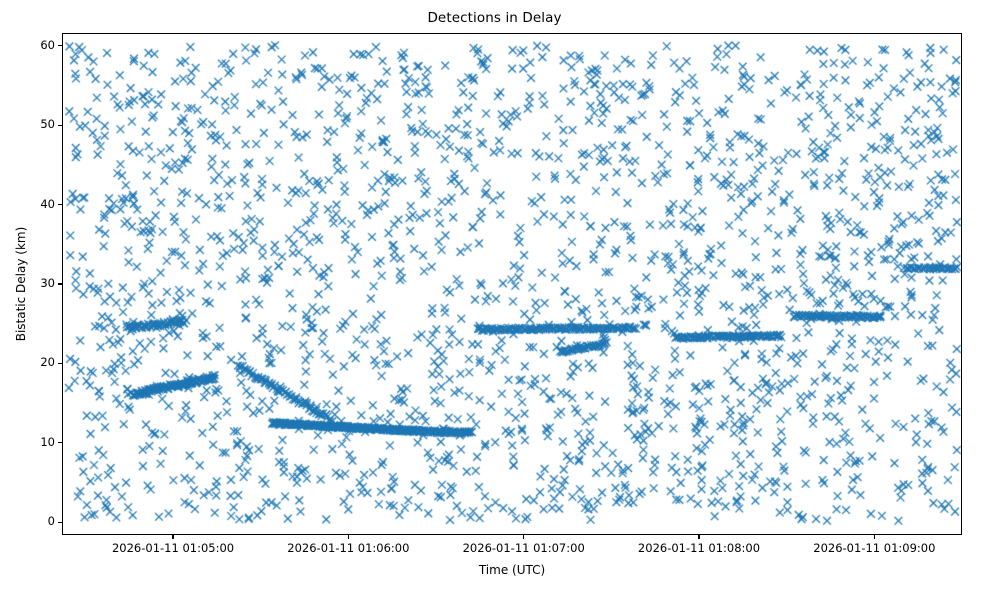 Image resolution: width=989 pixels, height=590 pixels. What do you see at coordinates (47, 362) in the screenshot?
I see `y-tick-label: 20` at bounding box center [47, 362].